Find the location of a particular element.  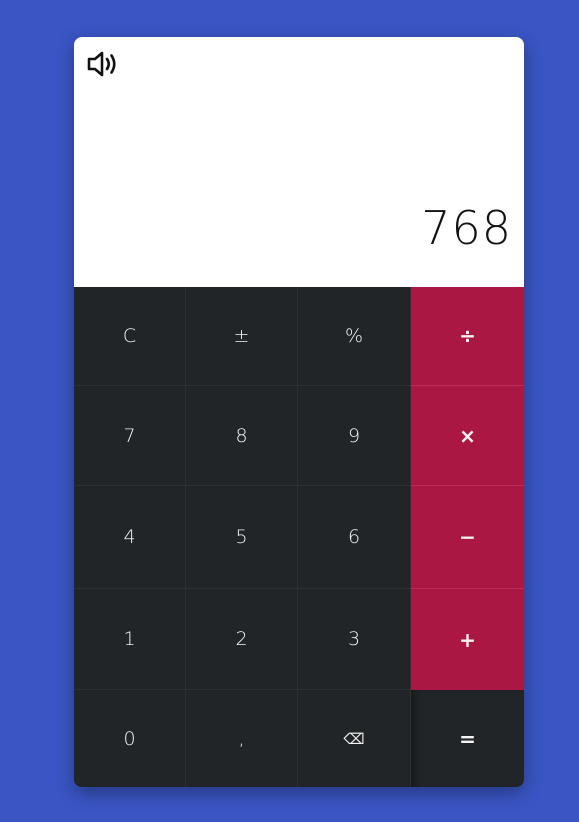

digit-3-button: 3 is located at coordinates (354, 639).